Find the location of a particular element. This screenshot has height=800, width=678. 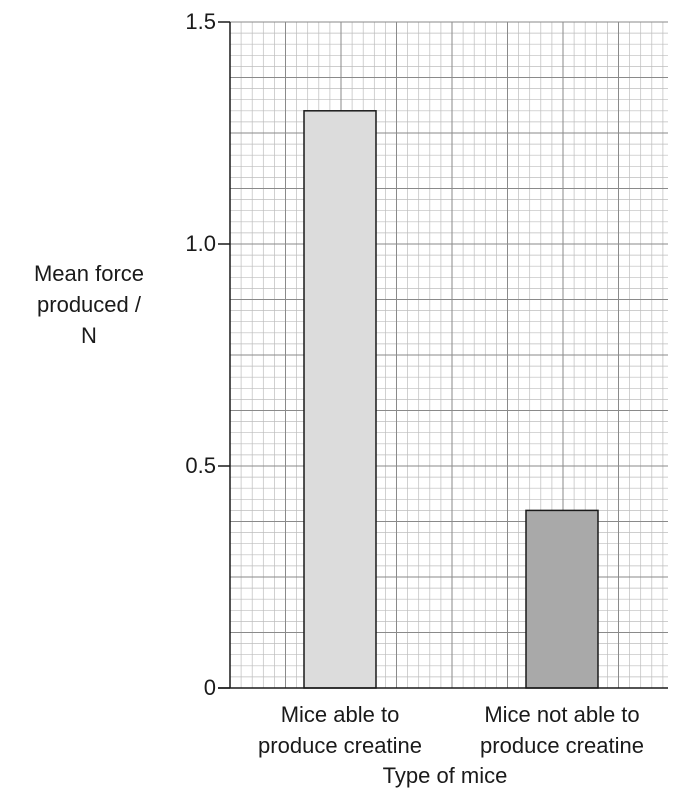

y-axis-label-line-2: produced / is located at coordinates (89, 304).